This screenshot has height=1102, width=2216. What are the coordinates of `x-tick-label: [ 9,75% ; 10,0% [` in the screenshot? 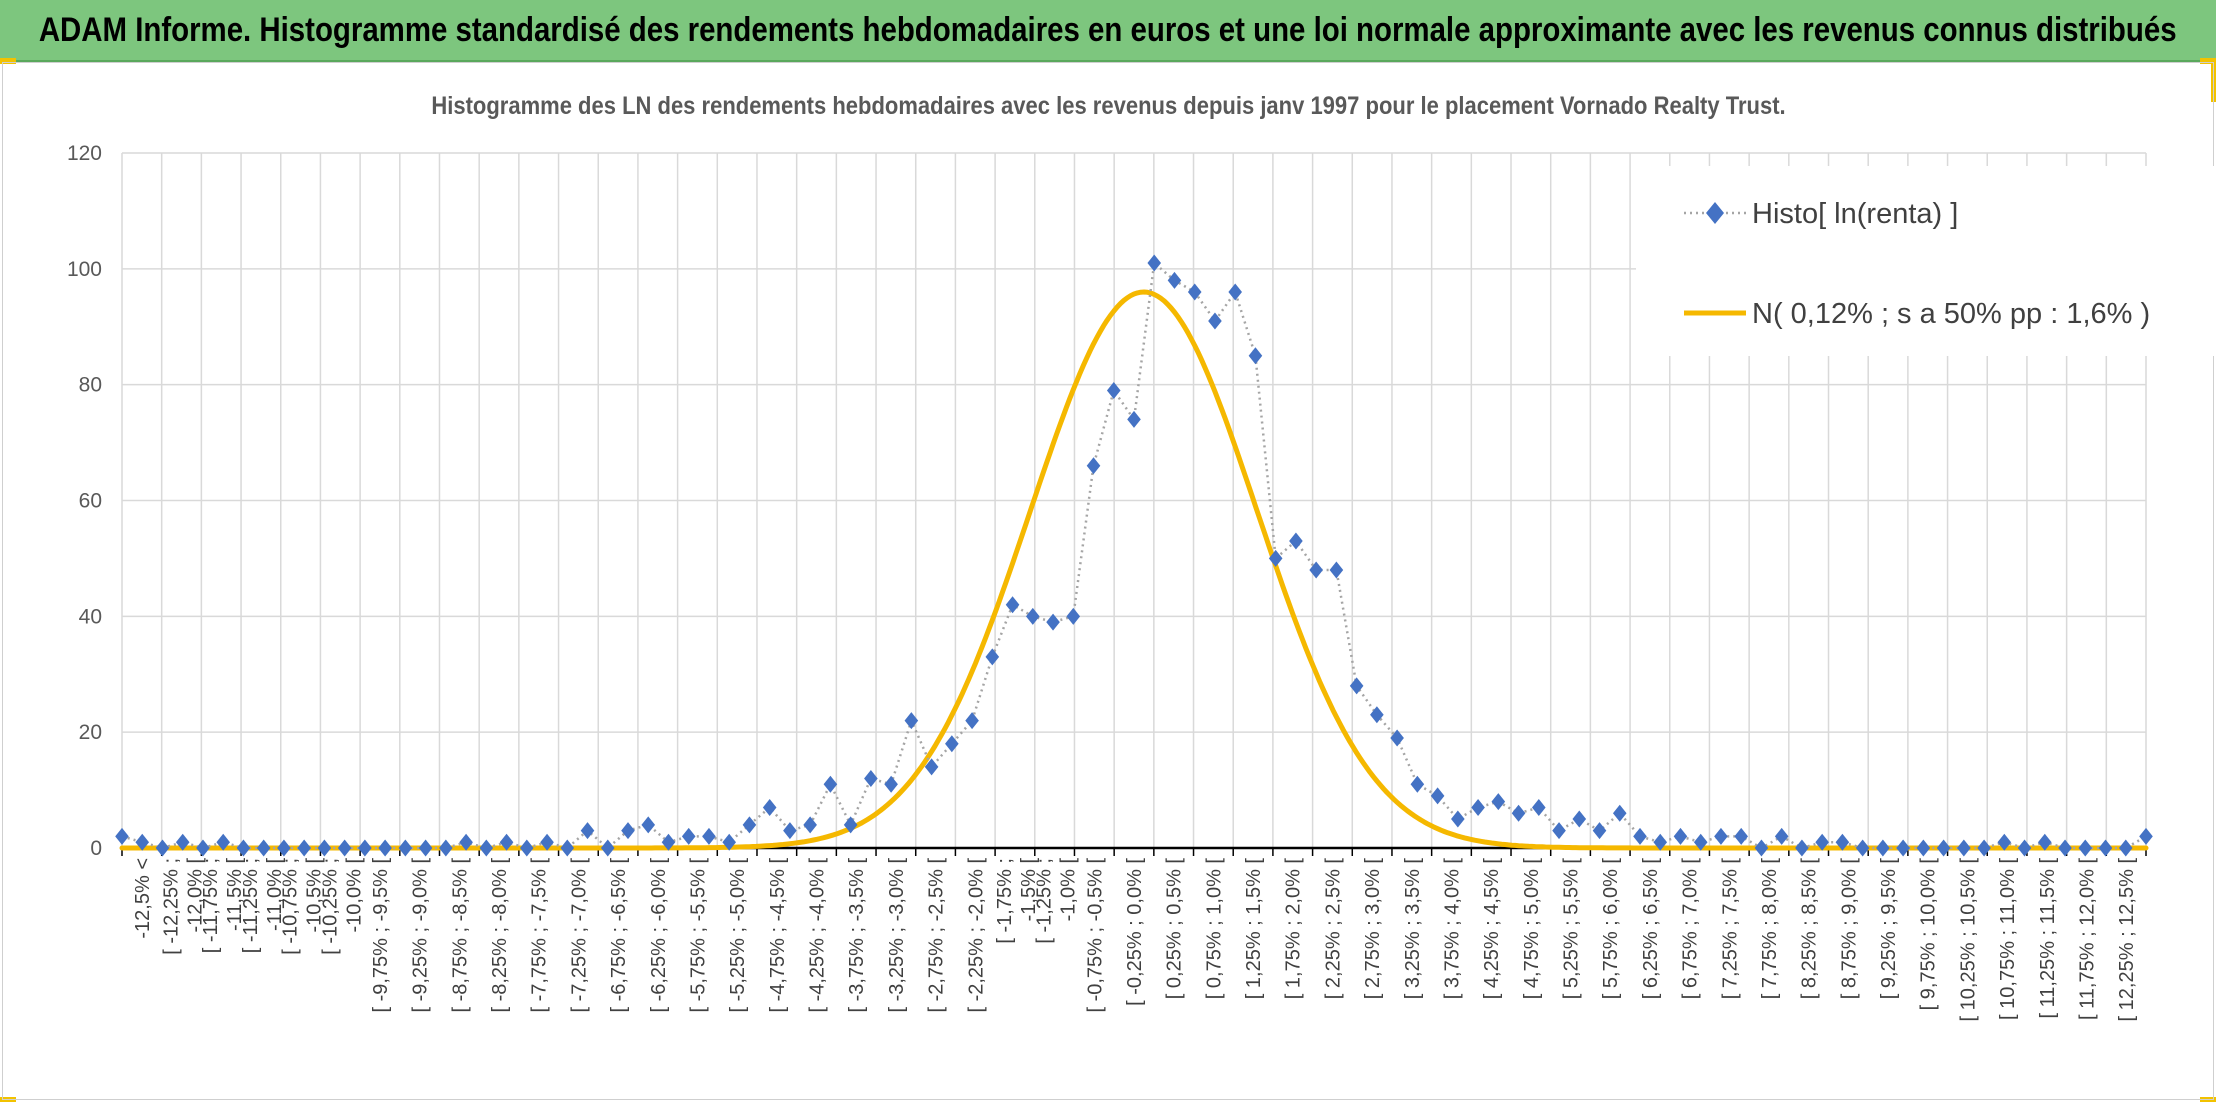 It's located at (1929, 934).